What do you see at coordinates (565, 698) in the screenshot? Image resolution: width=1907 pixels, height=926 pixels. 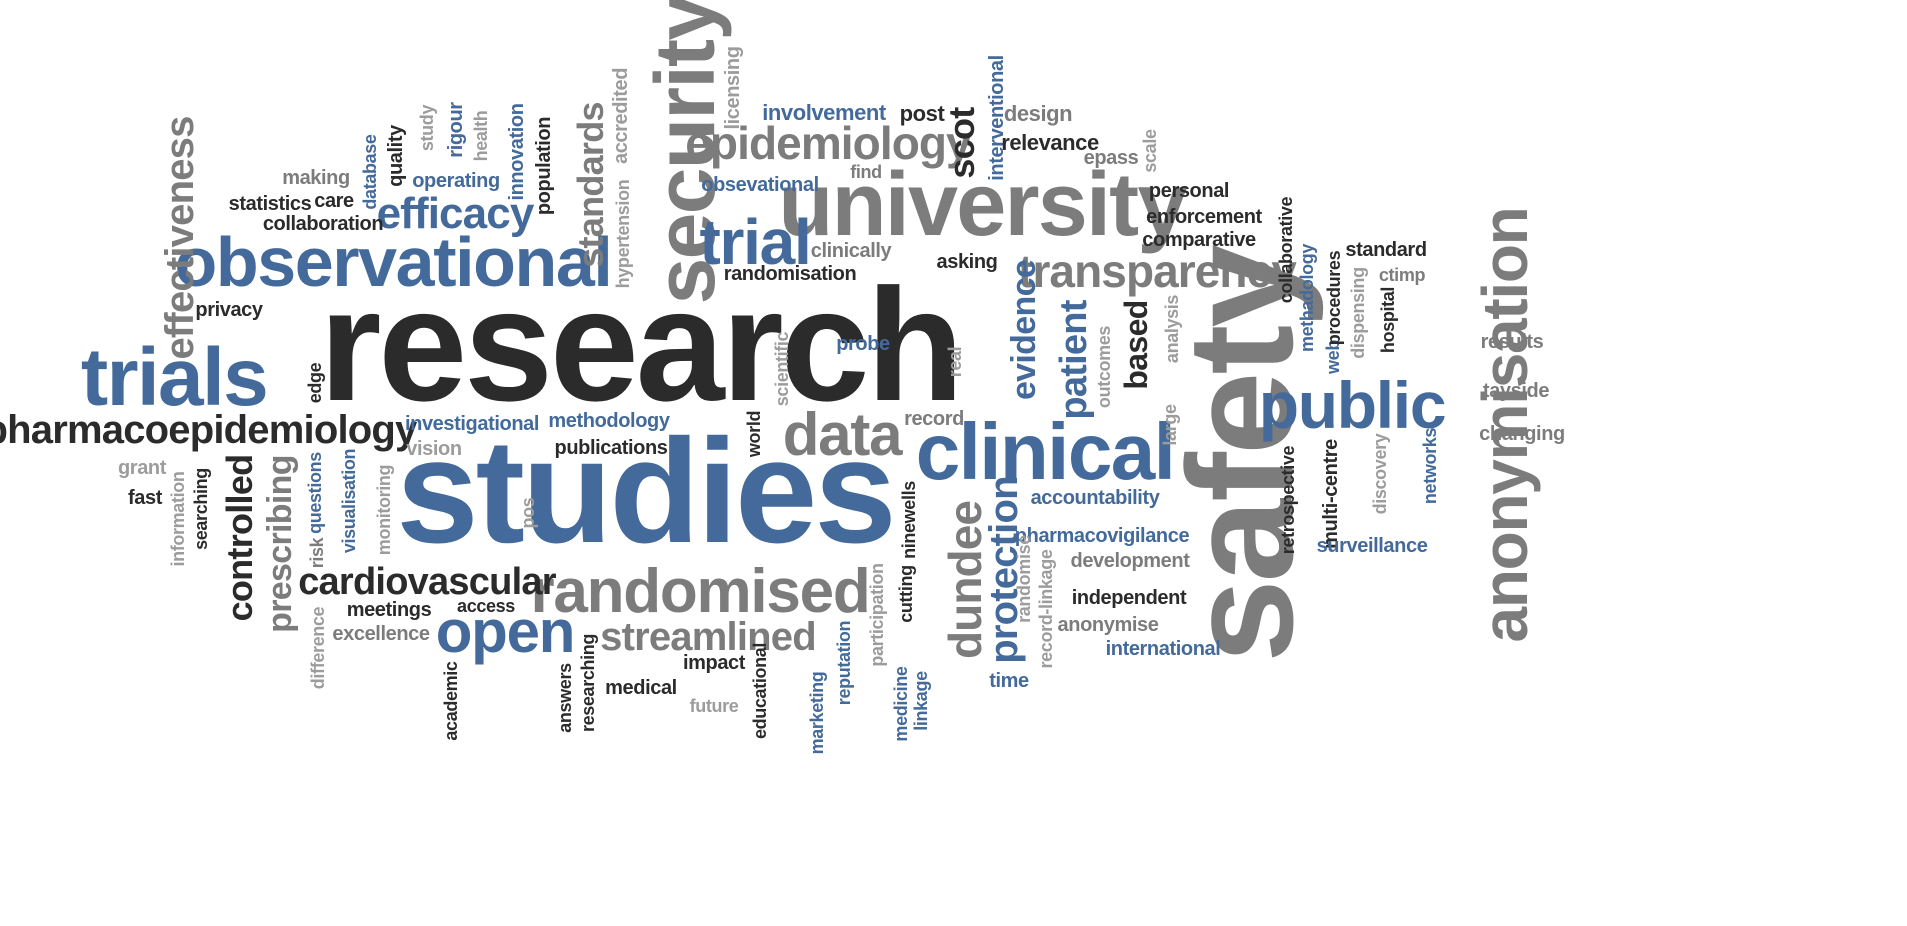 I see `word-answers: answers` at bounding box center [565, 698].